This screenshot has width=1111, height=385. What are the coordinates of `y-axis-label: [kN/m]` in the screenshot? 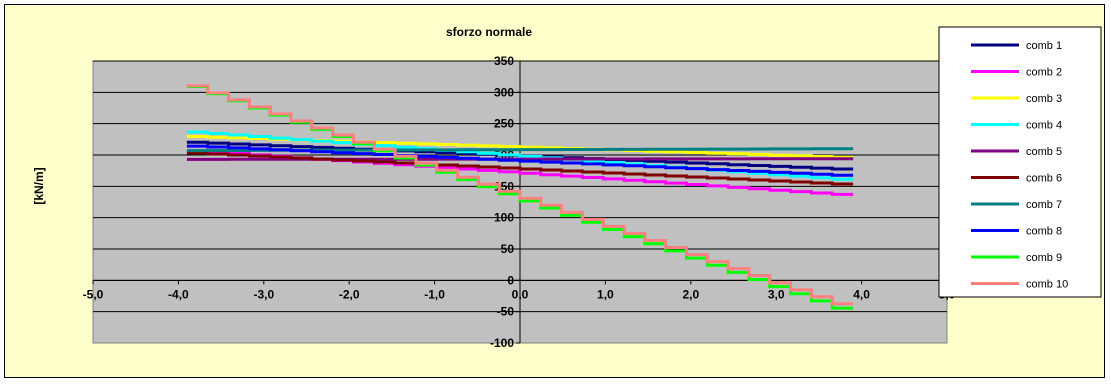 It's located at (39, 185).